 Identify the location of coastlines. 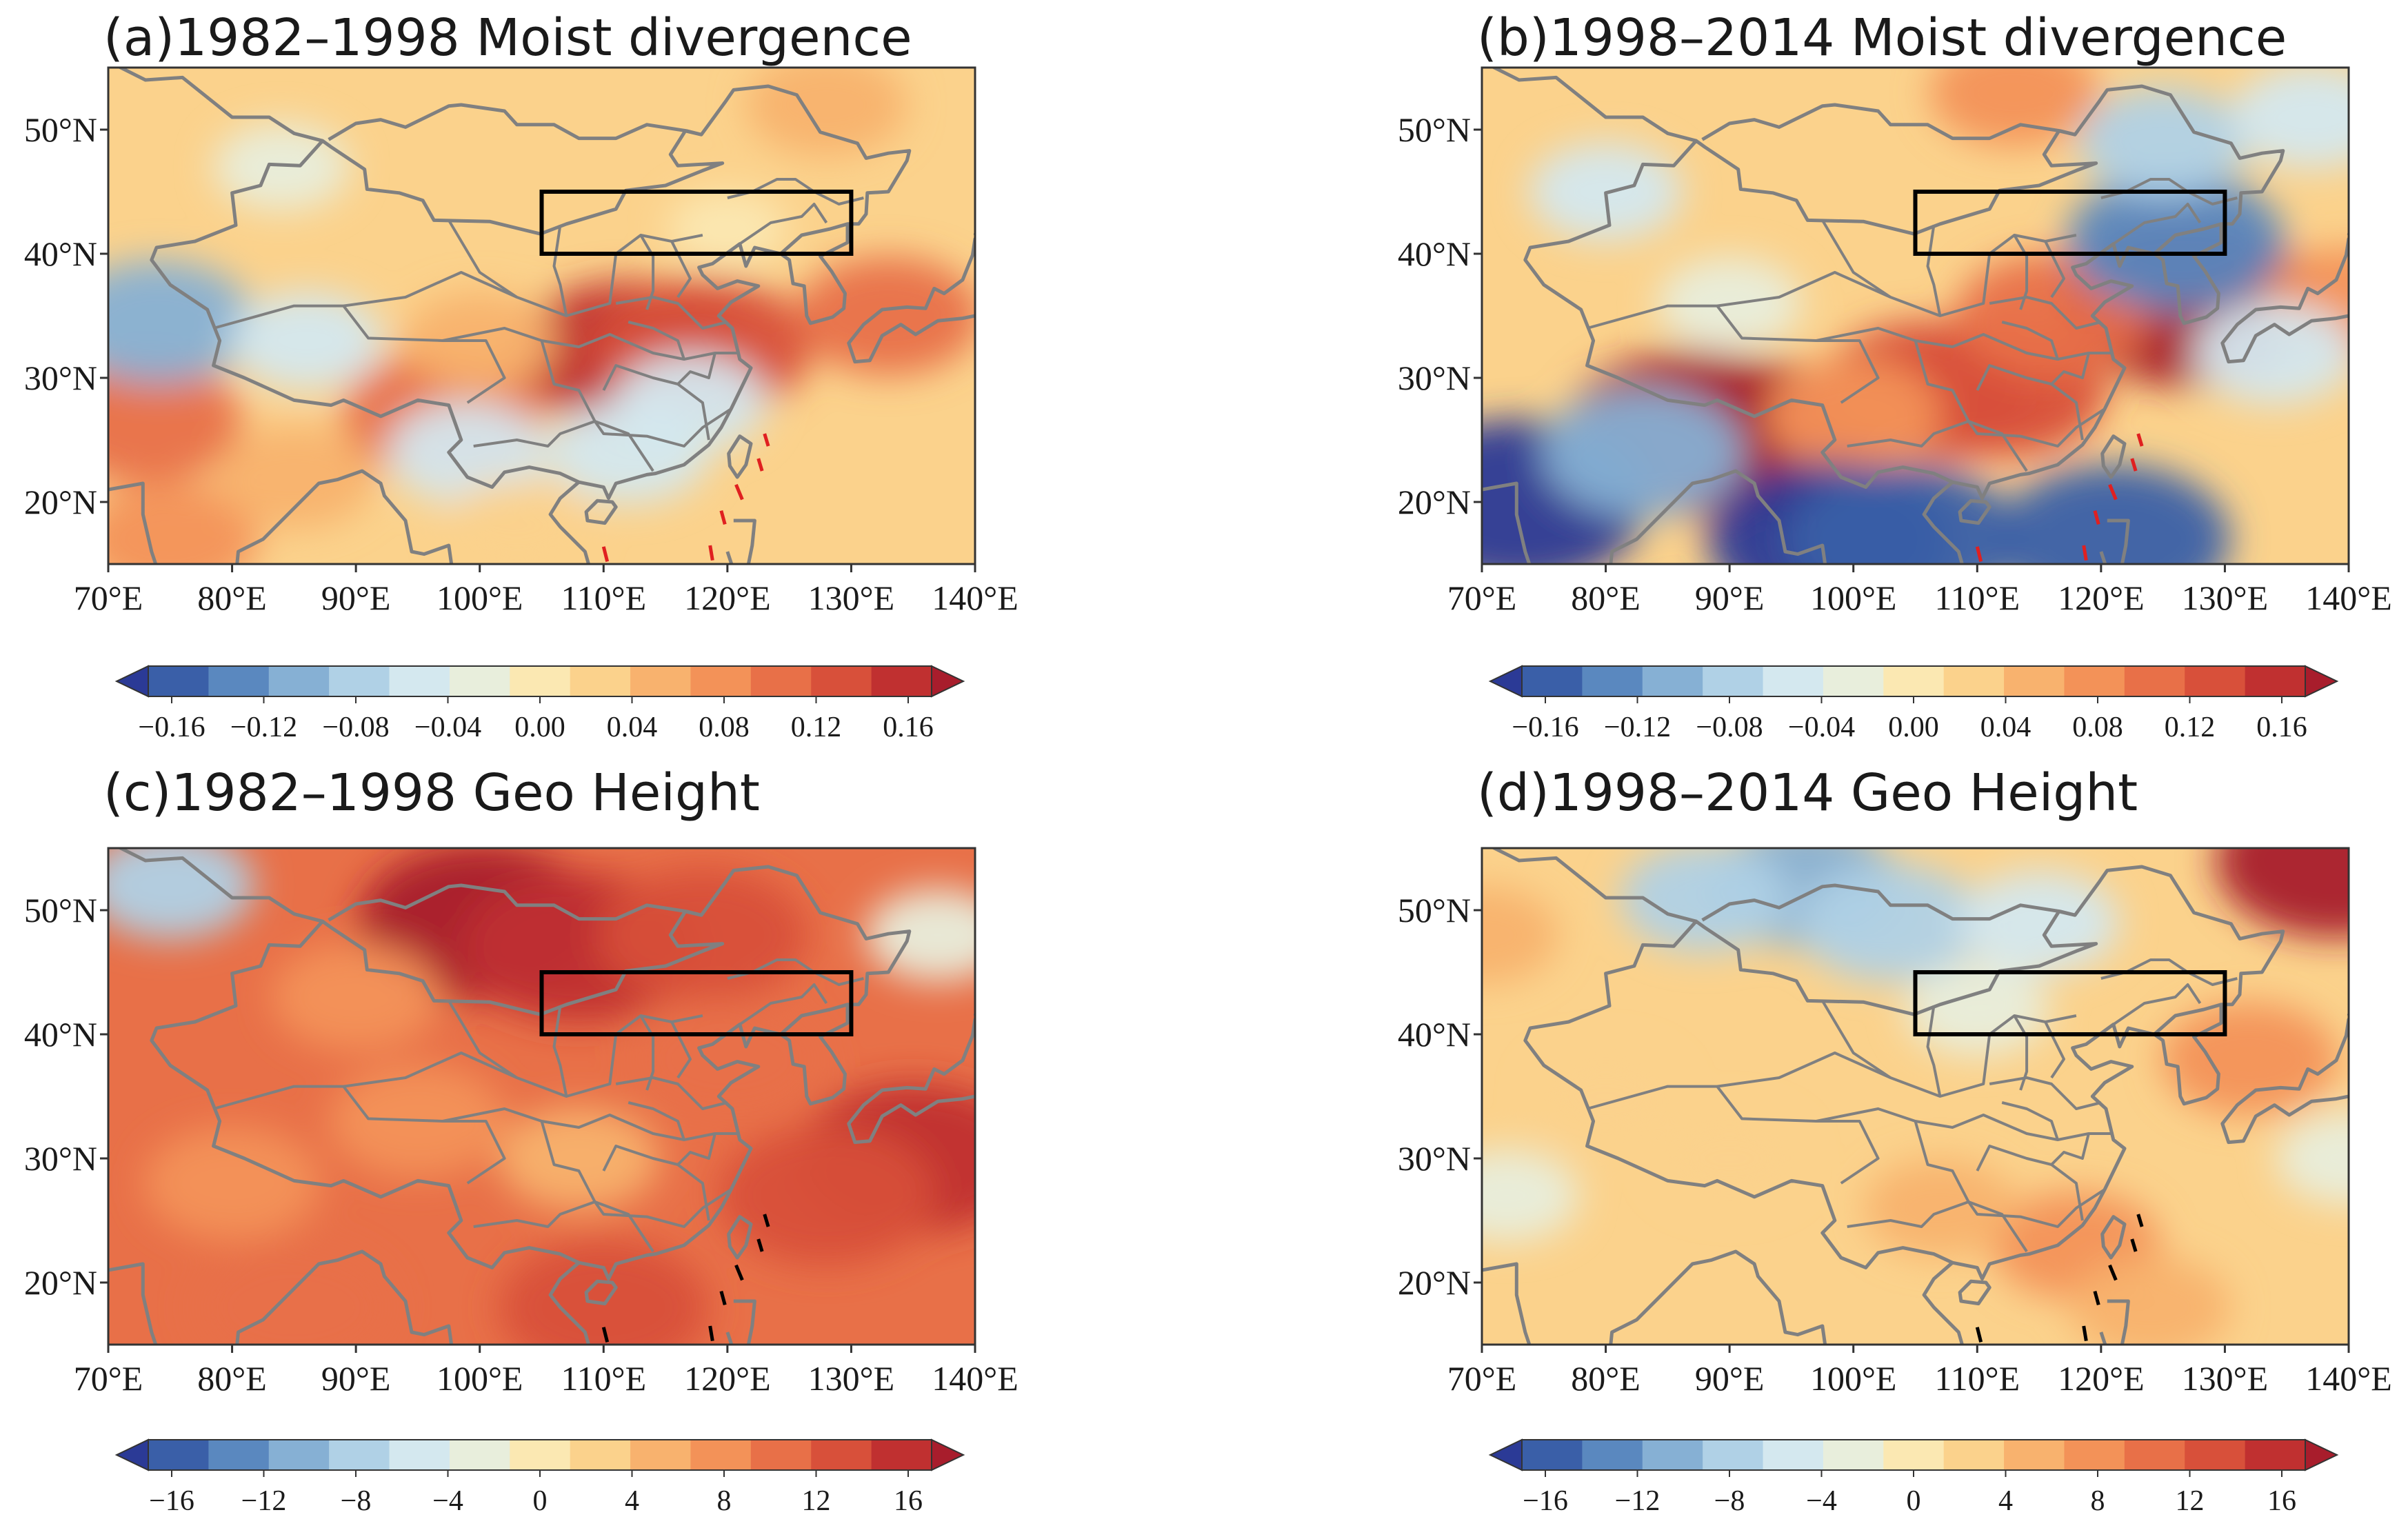
(541, 1096).